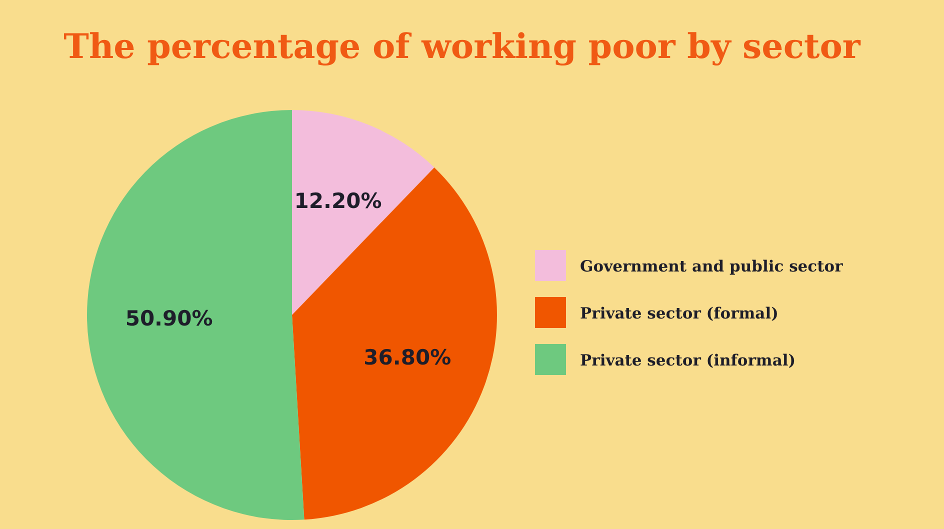 Image resolution: width=944 pixels, height=529 pixels. Describe the element at coordinates (408, 358) in the screenshot. I see `data-label: 36.80%` at that location.